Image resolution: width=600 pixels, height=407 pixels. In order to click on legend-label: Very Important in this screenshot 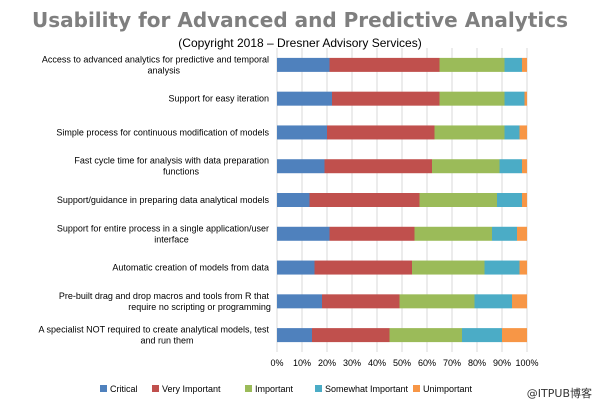, I will do `click(191, 389)`.